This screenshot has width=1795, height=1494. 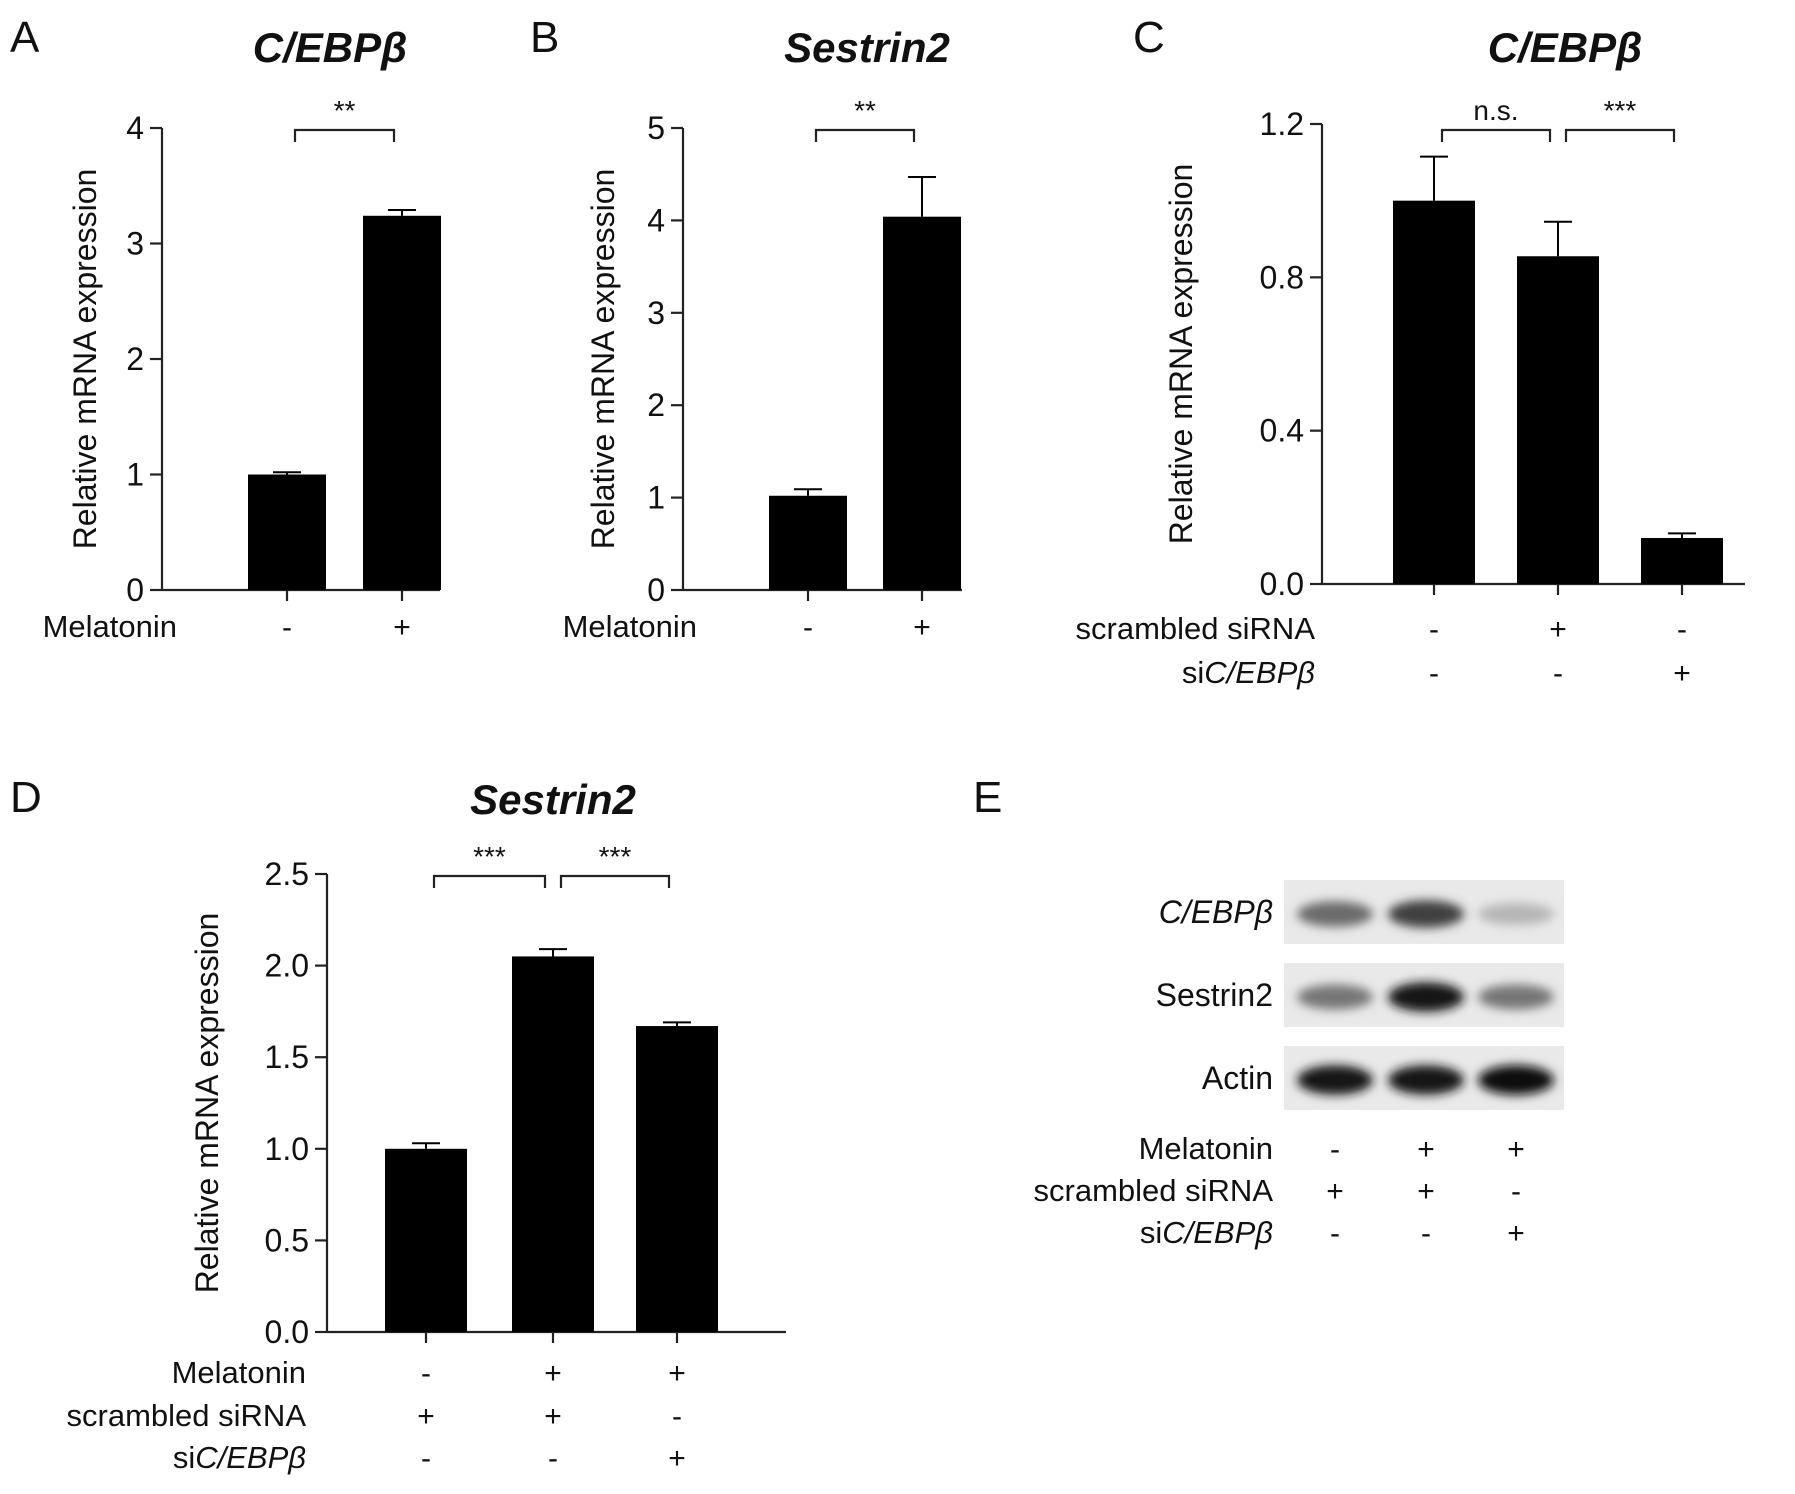 What do you see at coordinates (287, 966) in the screenshot?
I see `y-tick-label: 2.0` at bounding box center [287, 966].